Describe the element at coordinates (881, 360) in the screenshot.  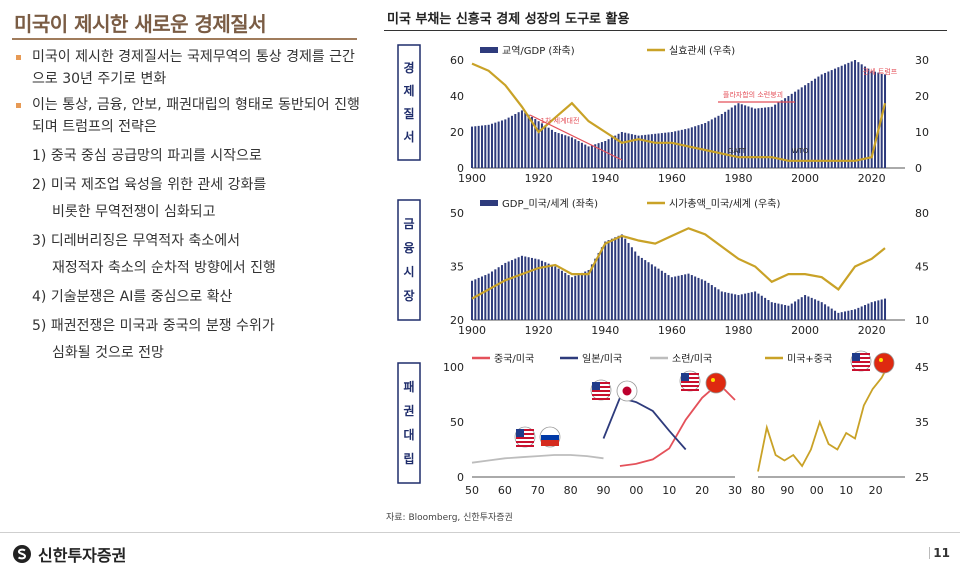
I see `china-flag-icon-star` at that location.